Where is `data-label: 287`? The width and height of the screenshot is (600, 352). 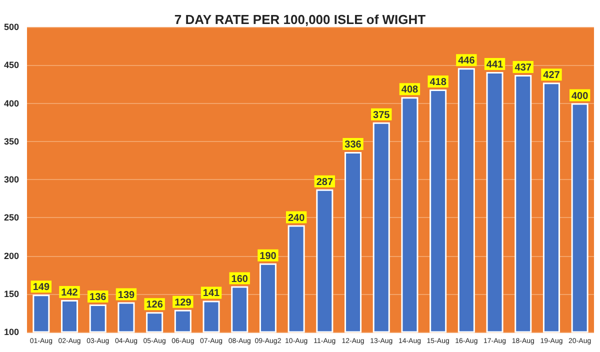 data-label: 287 is located at coordinates (325, 182).